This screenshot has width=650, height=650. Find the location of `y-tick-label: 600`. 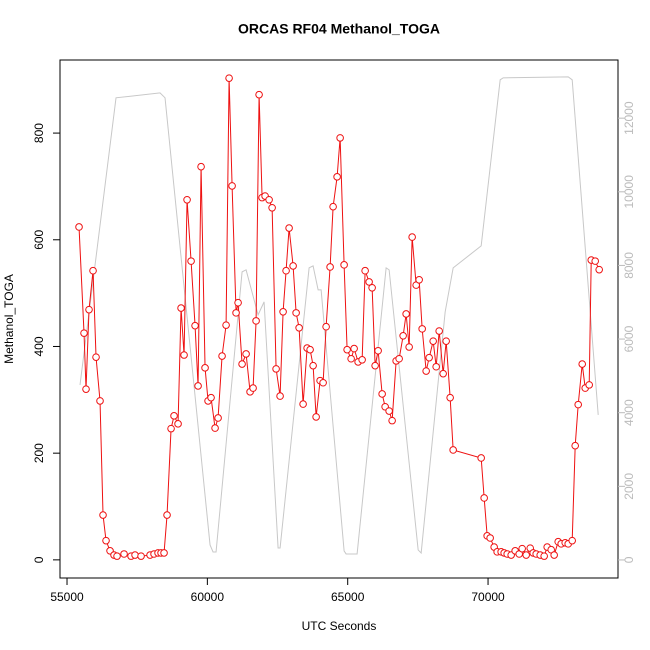

y-tick-label: 600 is located at coordinates (39, 239).